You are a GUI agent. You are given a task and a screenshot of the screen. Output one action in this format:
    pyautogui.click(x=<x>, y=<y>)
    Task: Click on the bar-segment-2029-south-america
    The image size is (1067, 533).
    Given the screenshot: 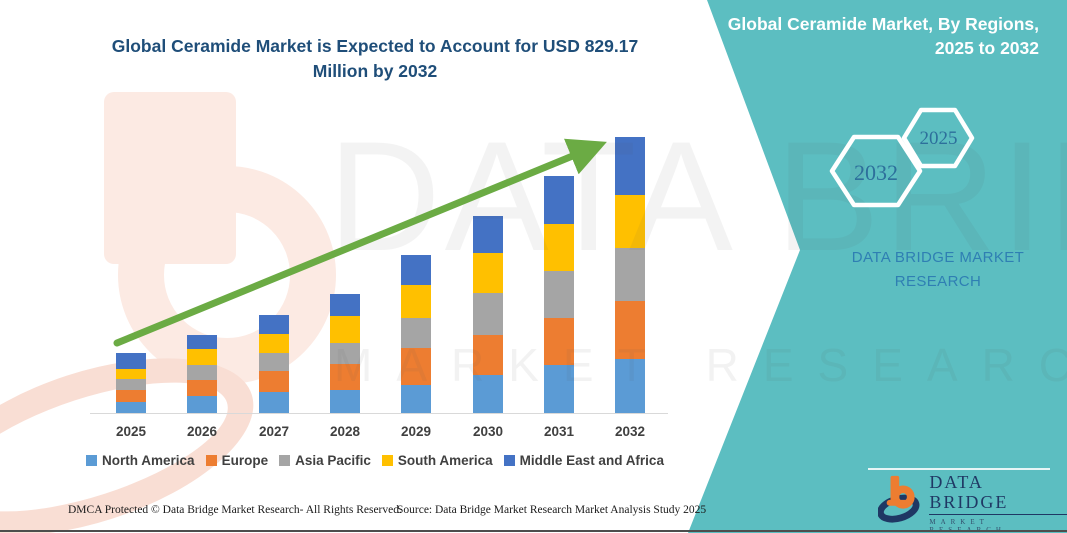 What is the action you would take?
    pyautogui.click(x=416, y=301)
    